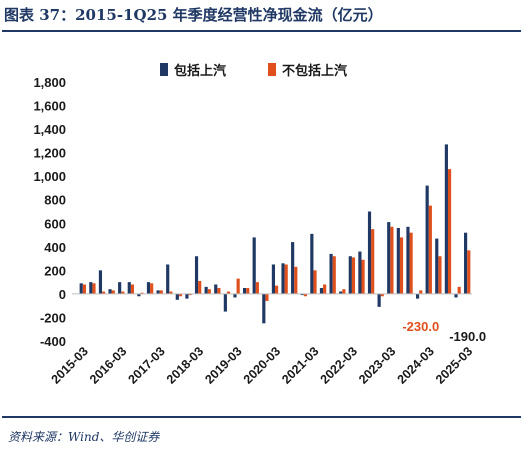  What do you see at coordinates (261, 16) in the screenshot?
I see `title-bar` at bounding box center [261, 16].